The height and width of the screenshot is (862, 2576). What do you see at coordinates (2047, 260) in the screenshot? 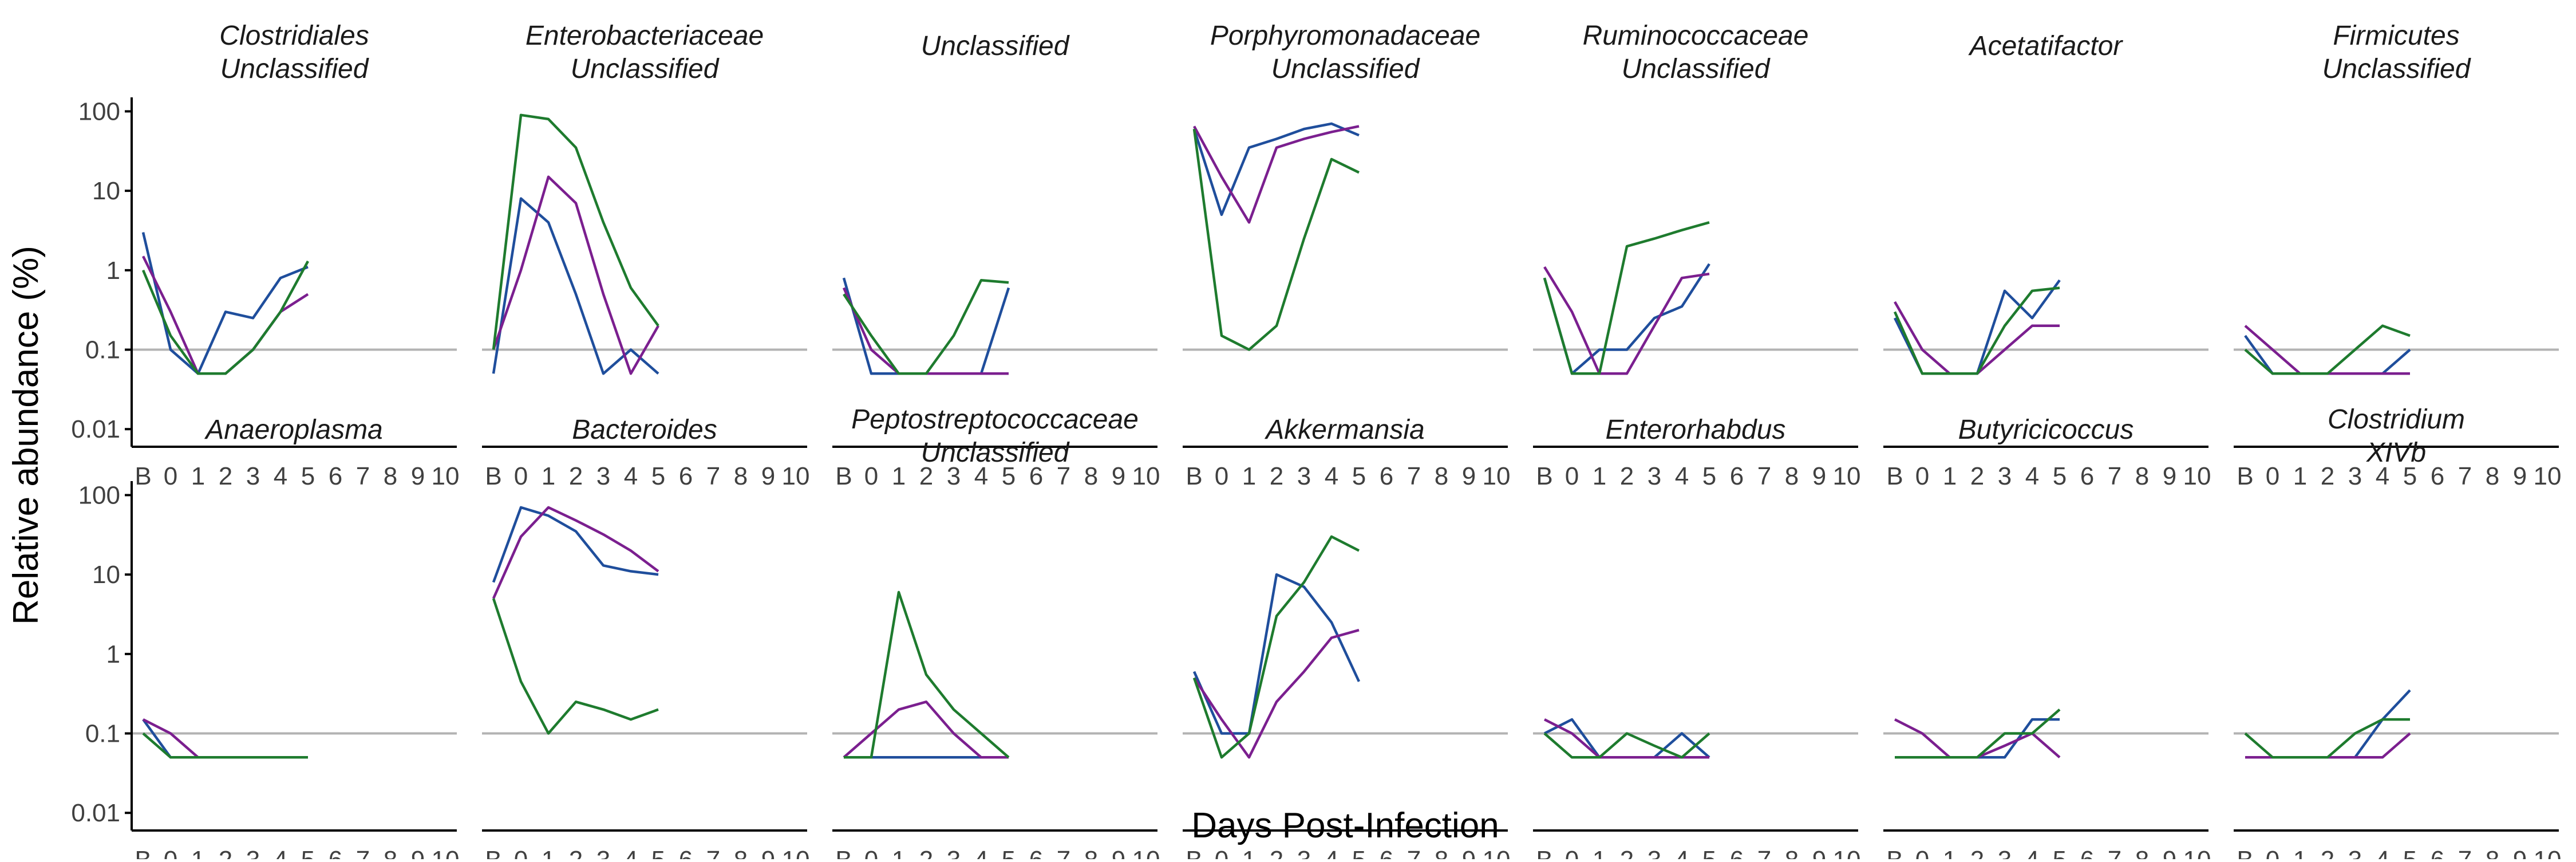
I see `panel: Acetatifactor B 0 1 2 3 4 5 6 7 8 9 10` at bounding box center [2047, 260].